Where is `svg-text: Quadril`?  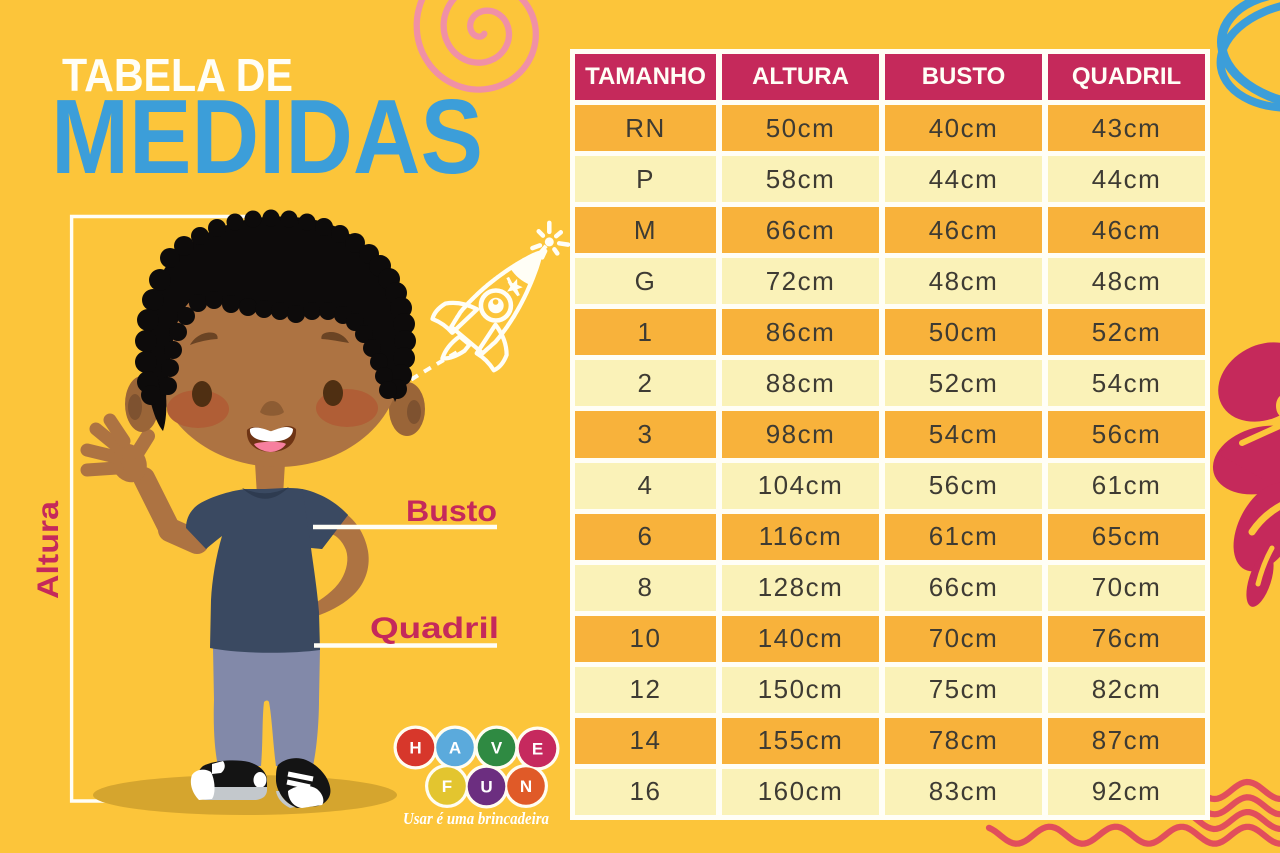
svg-text: Quadril is located at coordinates (434, 628).